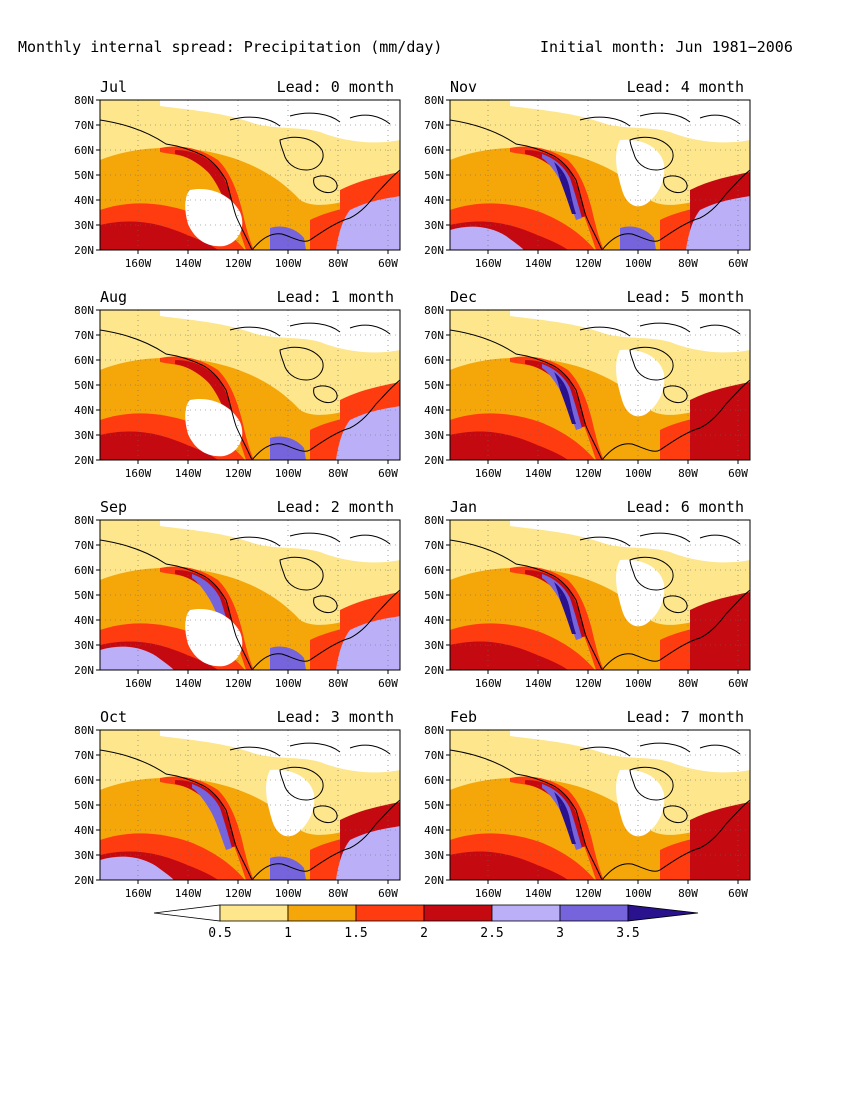 This screenshot has height=1100, width=850. I want to click on colorbar-arrow-right, so click(663, 913).